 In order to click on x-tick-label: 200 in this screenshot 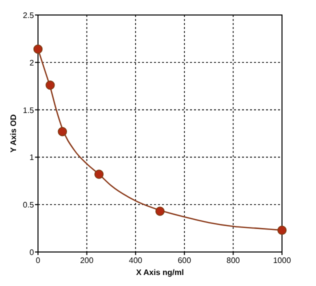, I will do `click(87, 260)`.